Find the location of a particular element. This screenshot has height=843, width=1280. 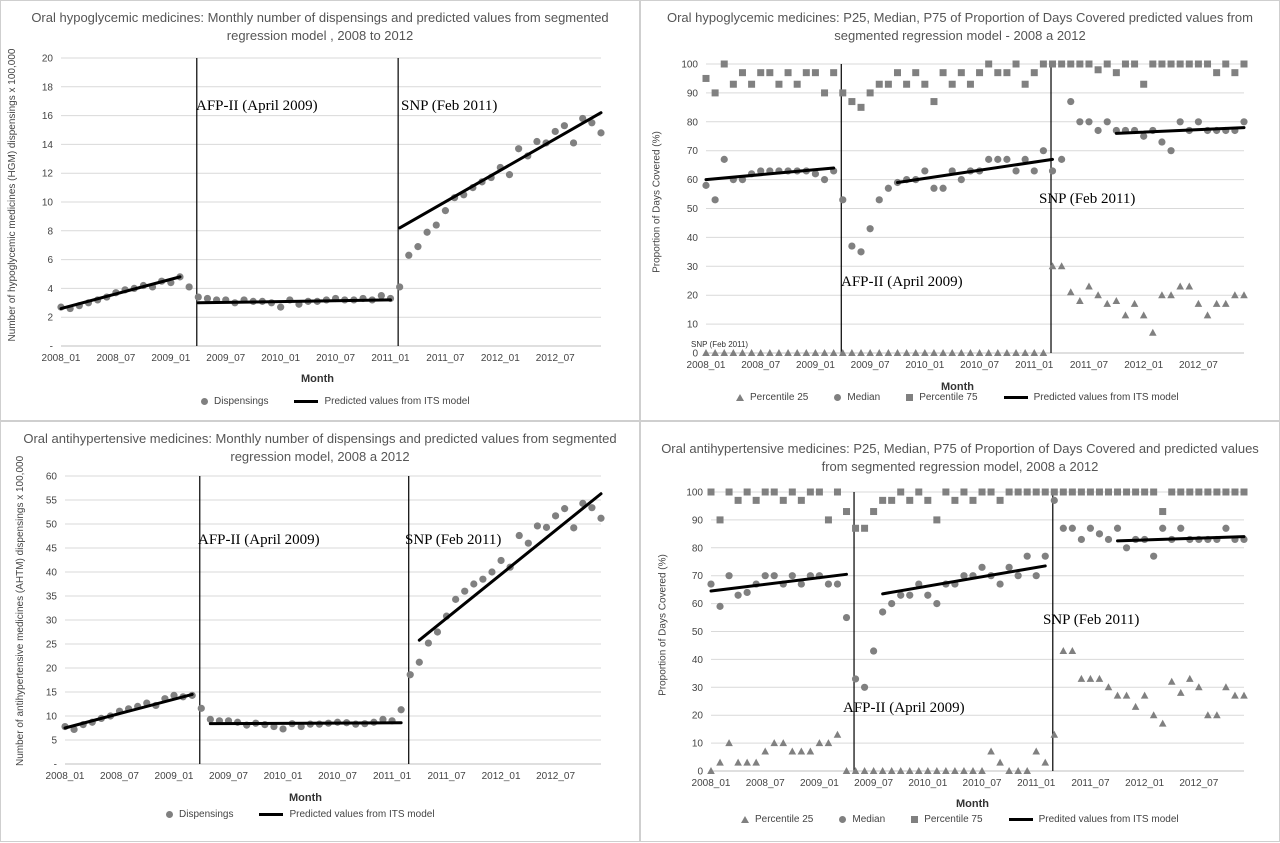

y-tick-label: - is located at coordinates (55, 765).